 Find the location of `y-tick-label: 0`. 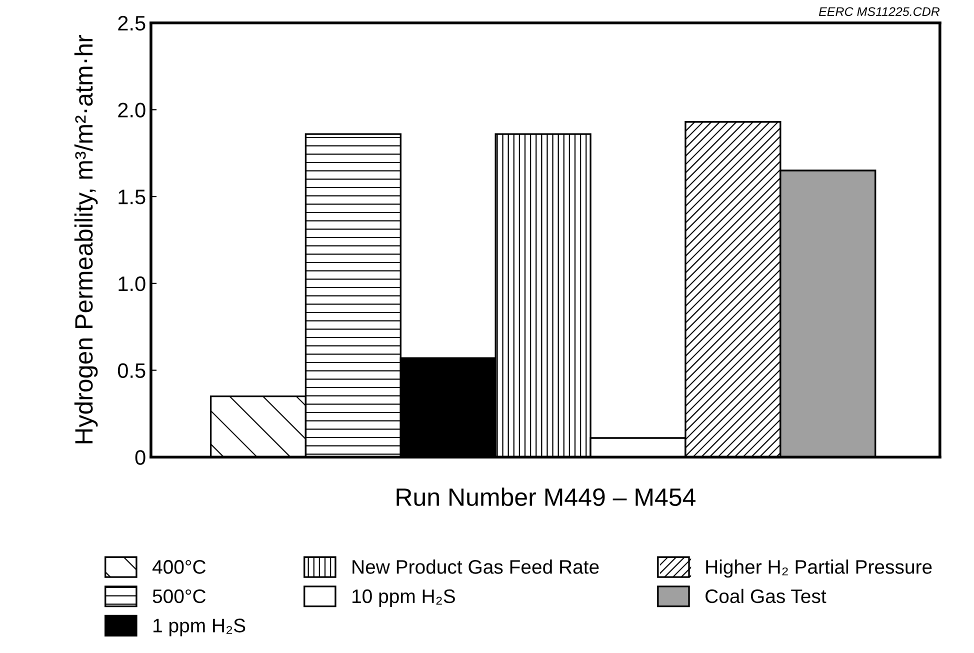

y-tick-label: 0 is located at coordinates (140, 457).